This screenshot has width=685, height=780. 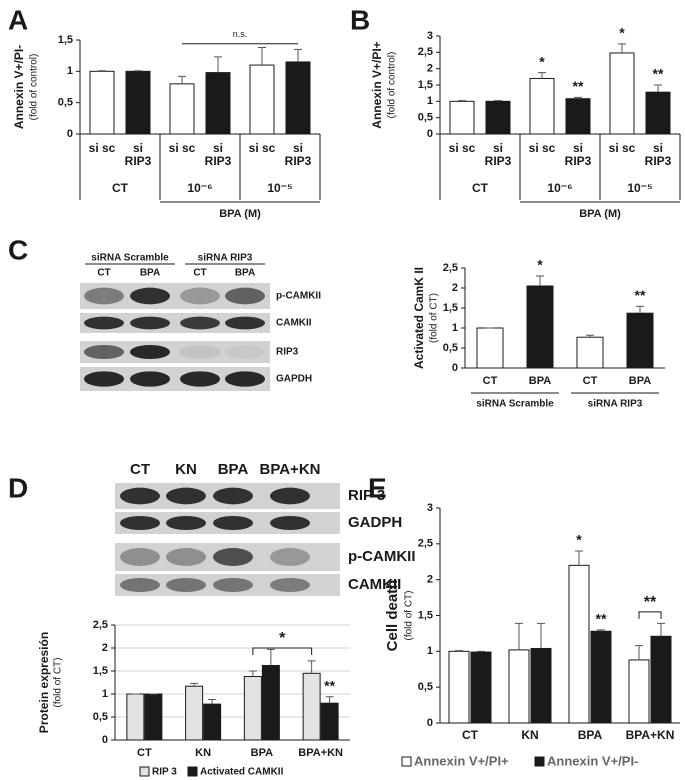 What do you see at coordinates (430, 508) in the screenshot?
I see `y-tick-label: 3` at bounding box center [430, 508].